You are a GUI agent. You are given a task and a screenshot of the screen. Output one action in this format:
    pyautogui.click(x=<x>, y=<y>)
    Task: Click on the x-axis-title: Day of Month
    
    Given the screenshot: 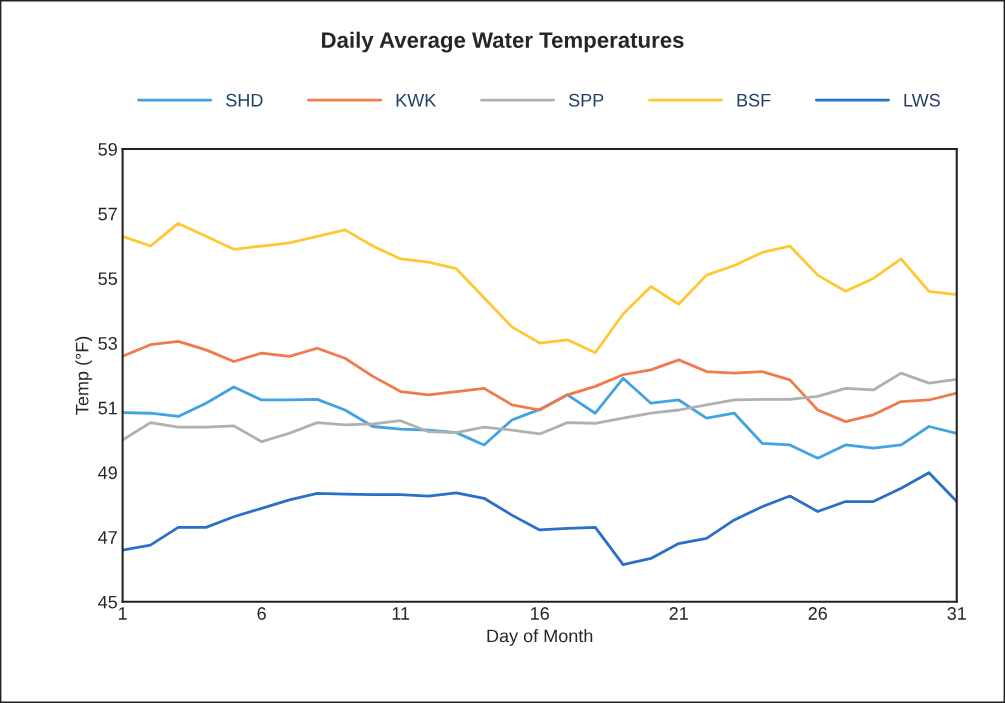 What is the action you would take?
    pyautogui.click(x=540, y=637)
    